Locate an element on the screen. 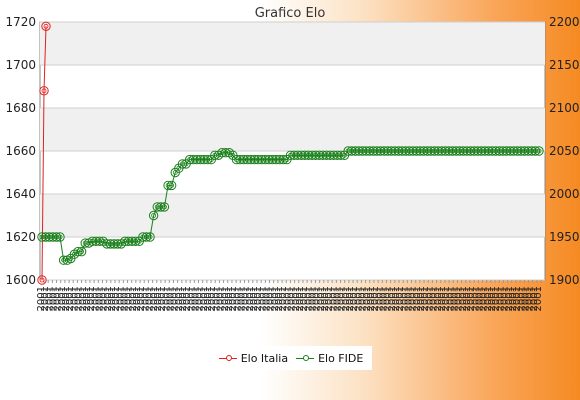 The height and width of the screenshot is (400, 580). y-right-tick-label: 2150 is located at coordinates (564, 65).